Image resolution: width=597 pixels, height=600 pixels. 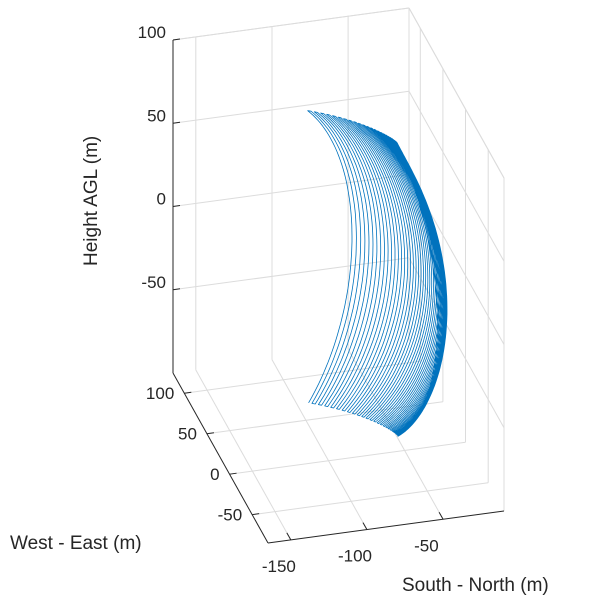 What do you see at coordinates (187, 434) in the screenshot?
I see `y-tick-label: 50` at bounding box center [187, 434].